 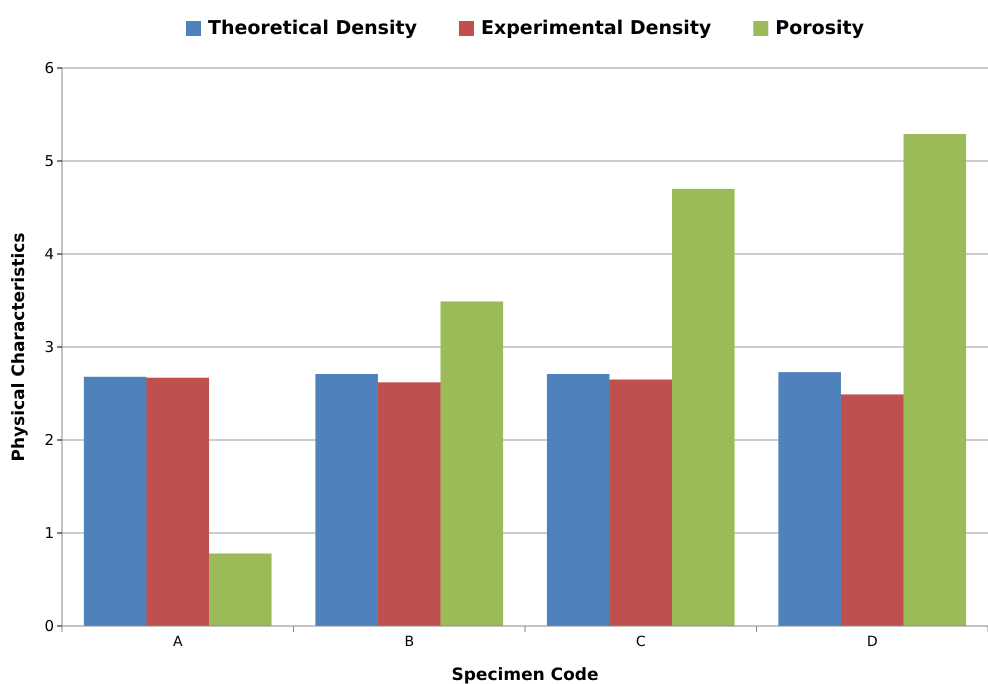 What do you see at coordinates (49, 253) in the screenshot?
I see `y-tick-label: 4` at bounding box center [49, 253].